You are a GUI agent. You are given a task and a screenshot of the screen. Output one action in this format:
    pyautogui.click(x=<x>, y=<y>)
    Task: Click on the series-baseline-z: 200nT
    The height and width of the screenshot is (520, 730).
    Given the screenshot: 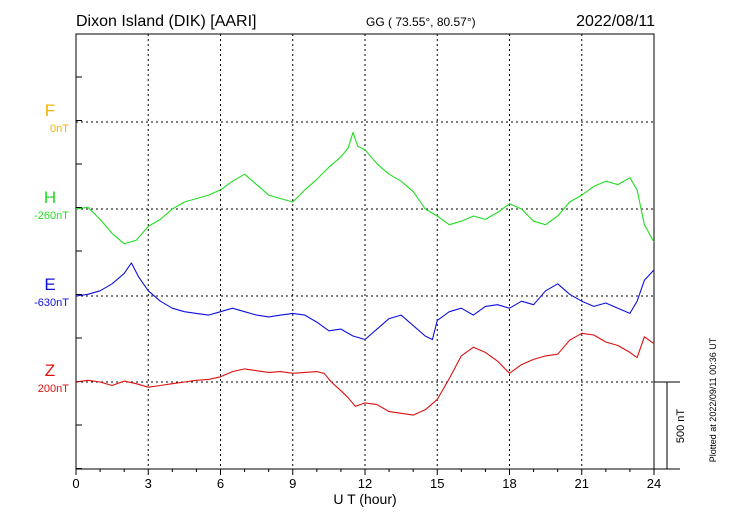 What is the action you would take?
    pyautogui.click(x=53, y=389)
    